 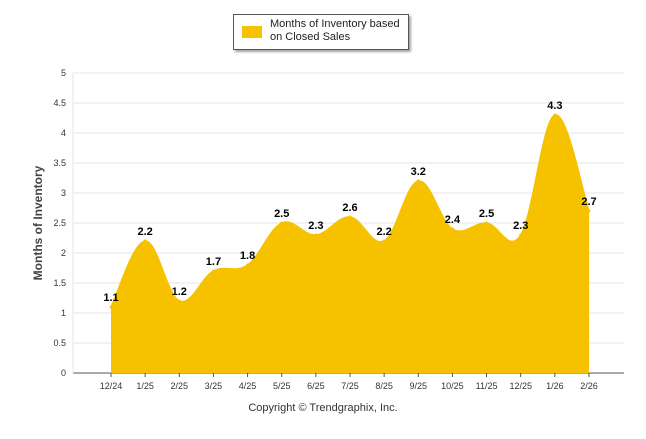 I want to click on x-tick-label: 2/25, so click(x=180, y=386).